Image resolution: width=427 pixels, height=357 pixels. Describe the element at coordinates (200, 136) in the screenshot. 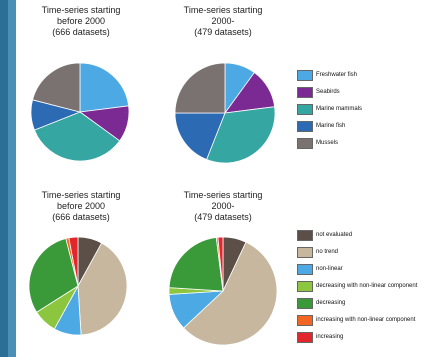

I see `pie-slice-marine-fish` at that location.